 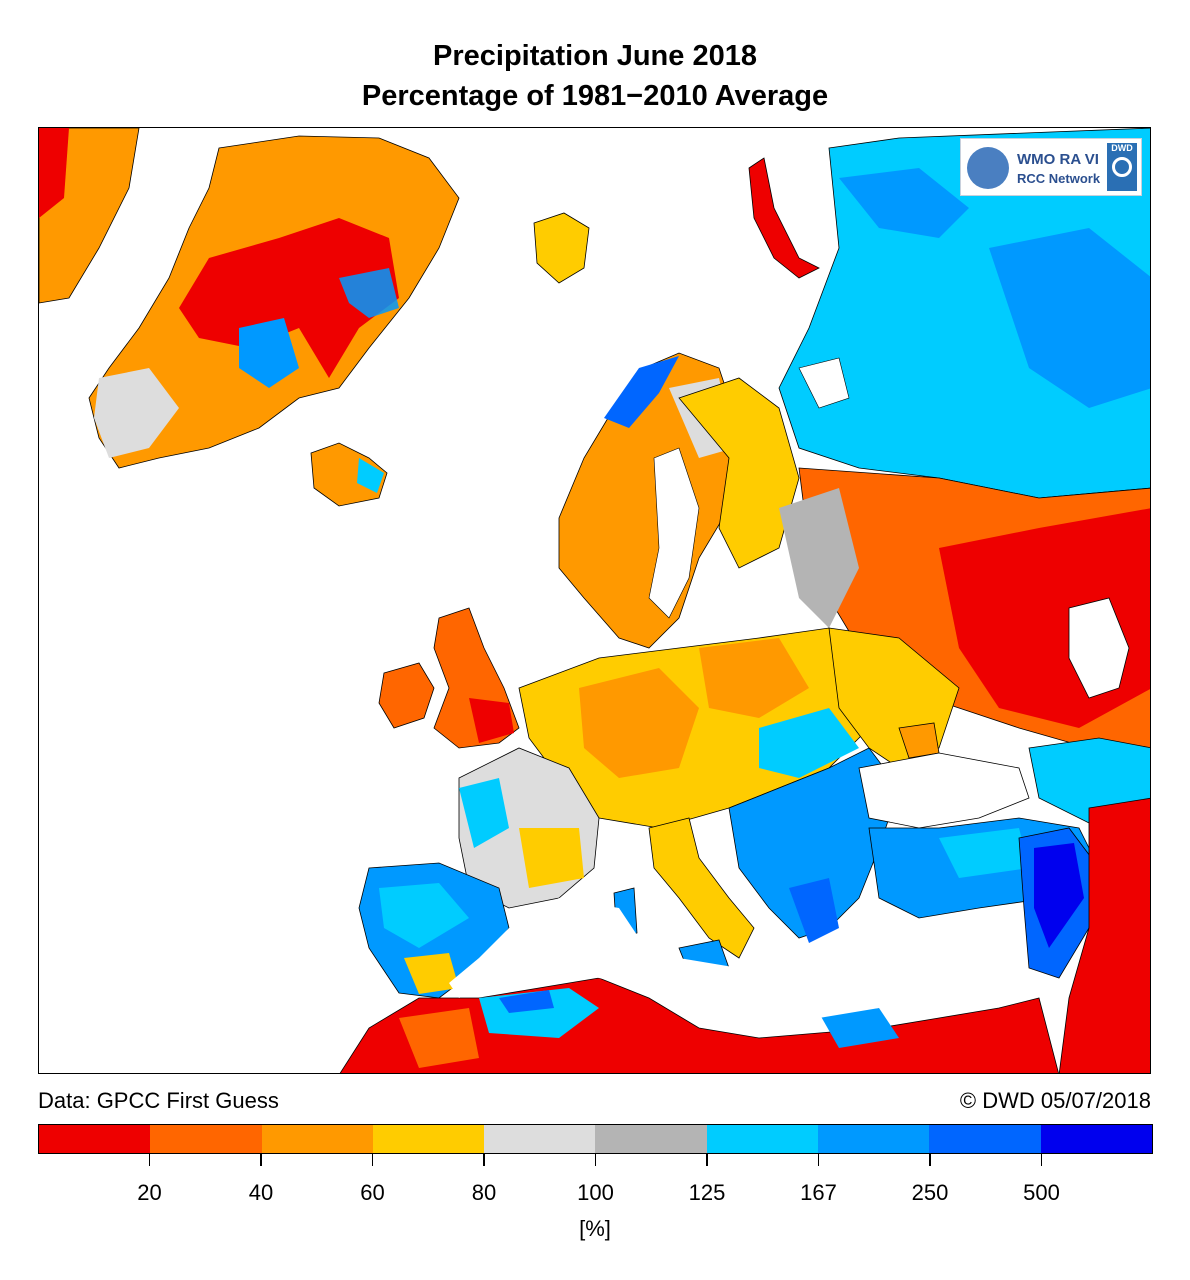 I want to click on germany-dry, so click(x=639, y=723).